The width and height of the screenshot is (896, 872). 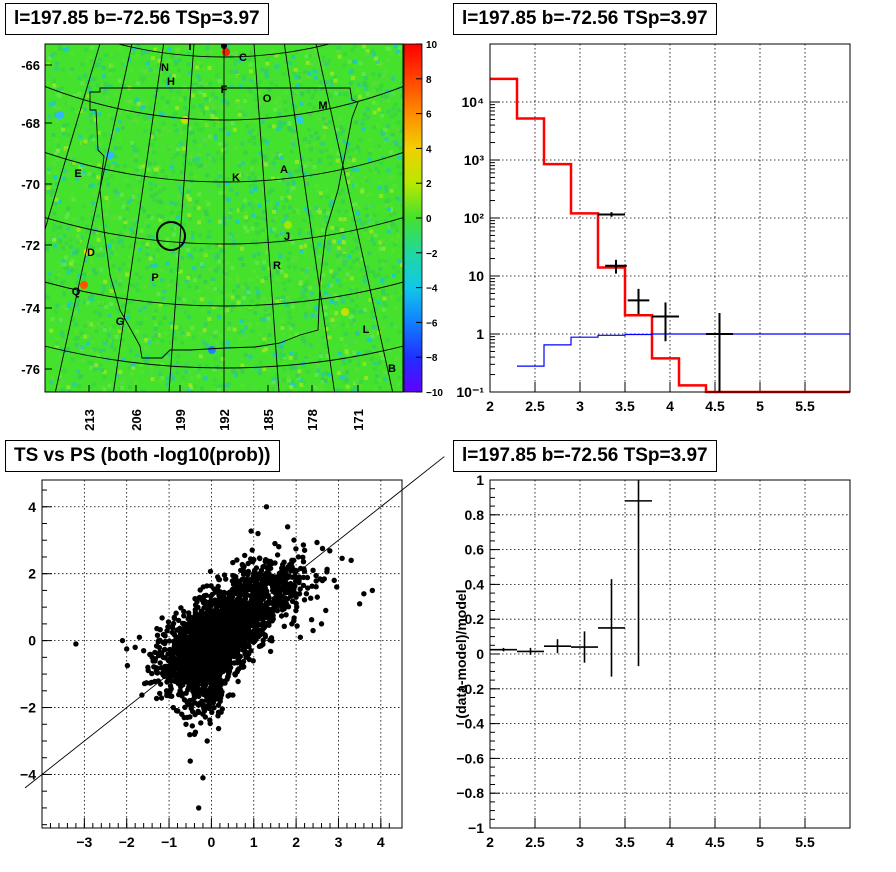 I want to click on map-hotspot, so click(x=345, y=312).